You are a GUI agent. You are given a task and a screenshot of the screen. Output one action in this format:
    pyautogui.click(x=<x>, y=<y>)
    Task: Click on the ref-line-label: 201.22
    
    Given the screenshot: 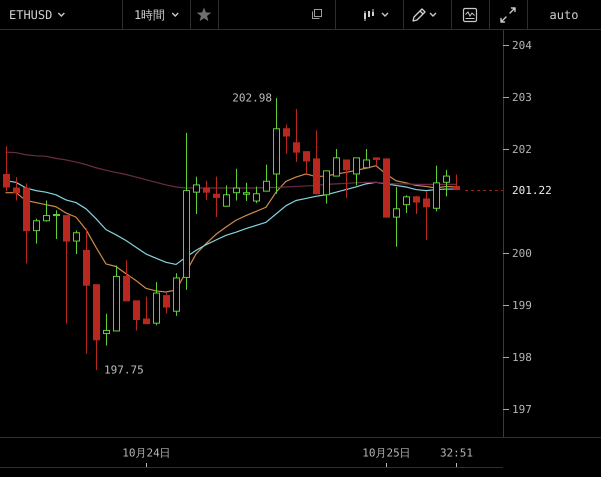 What is the action you would take?
    pyautogui.click(x=532, y=190)
    